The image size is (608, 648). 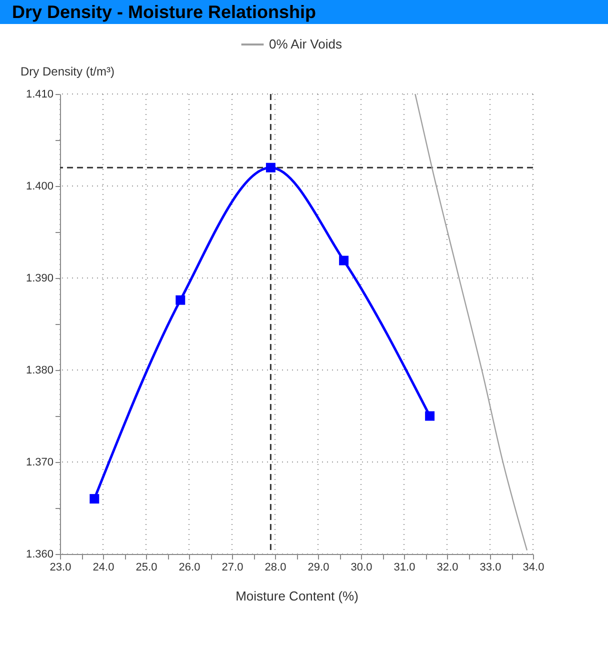 I want to click on x-axis-title: Moisture Content (%), so click(x=297, y=596).